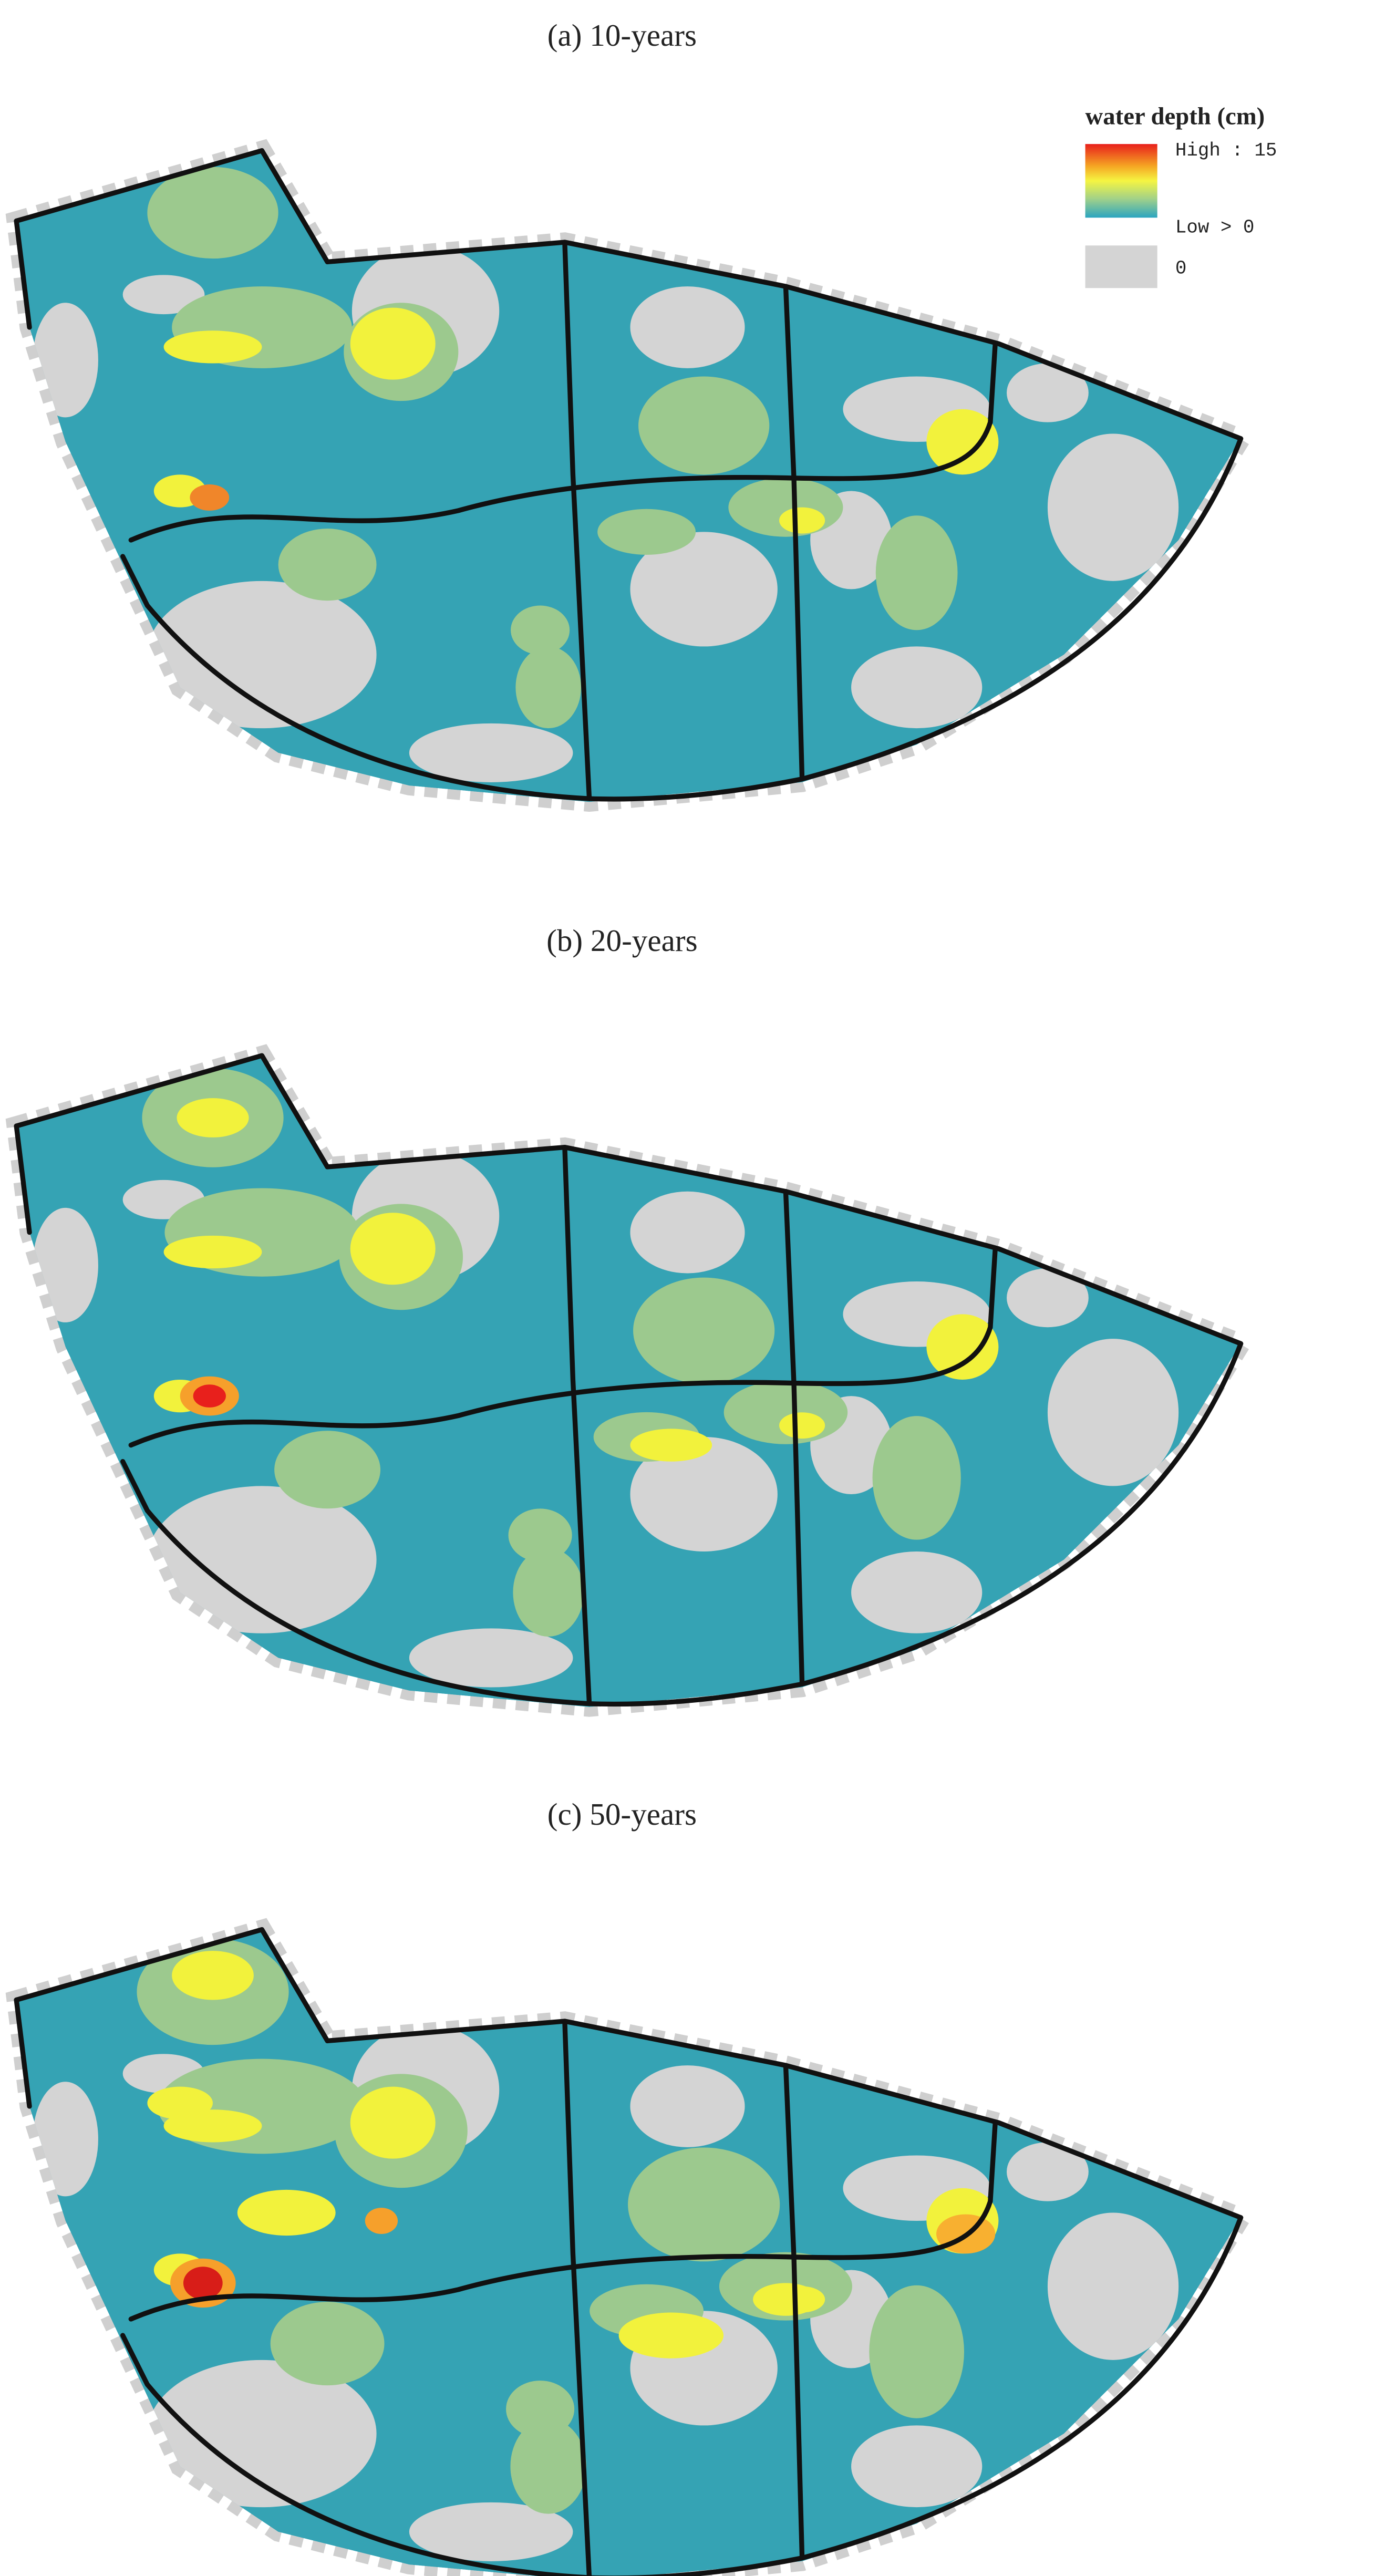 This screenshot has width=1375, height=2576. What do you see at coordinates (1181, 268) in the screenshot?
I see `legend-zero: 0` at bounding box center [1181, 268].